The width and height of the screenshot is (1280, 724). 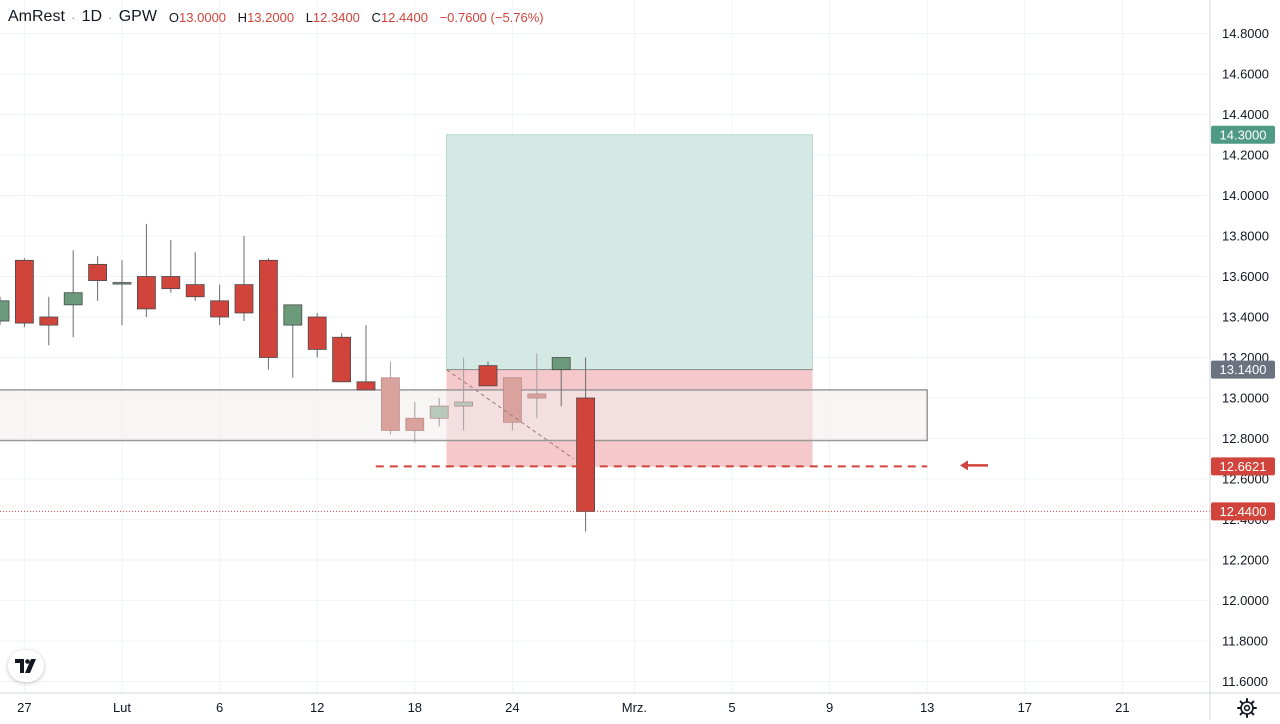 I want to click on tradingview-logo-icon, so click(x=26, y=666).